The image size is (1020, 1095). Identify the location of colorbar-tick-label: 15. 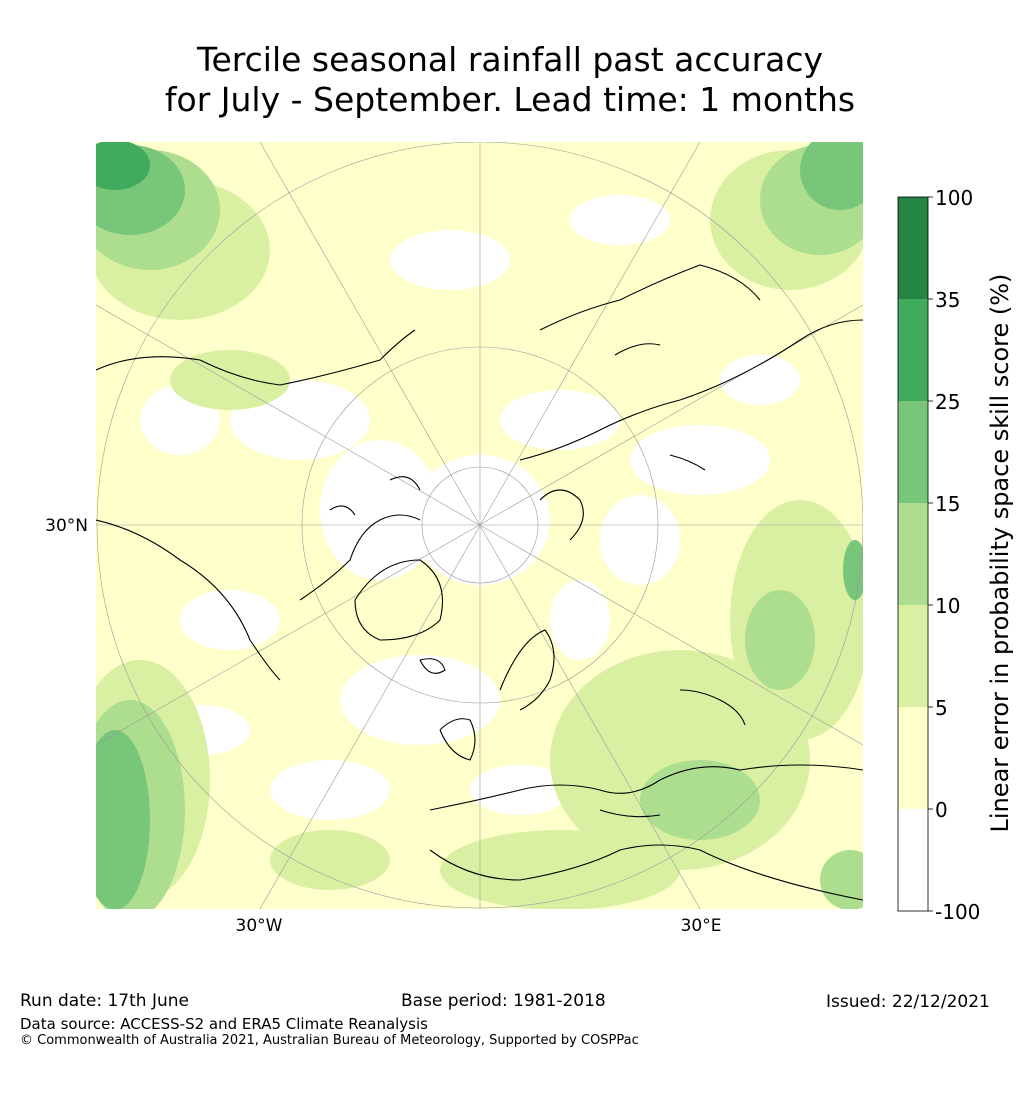
(947, 504).